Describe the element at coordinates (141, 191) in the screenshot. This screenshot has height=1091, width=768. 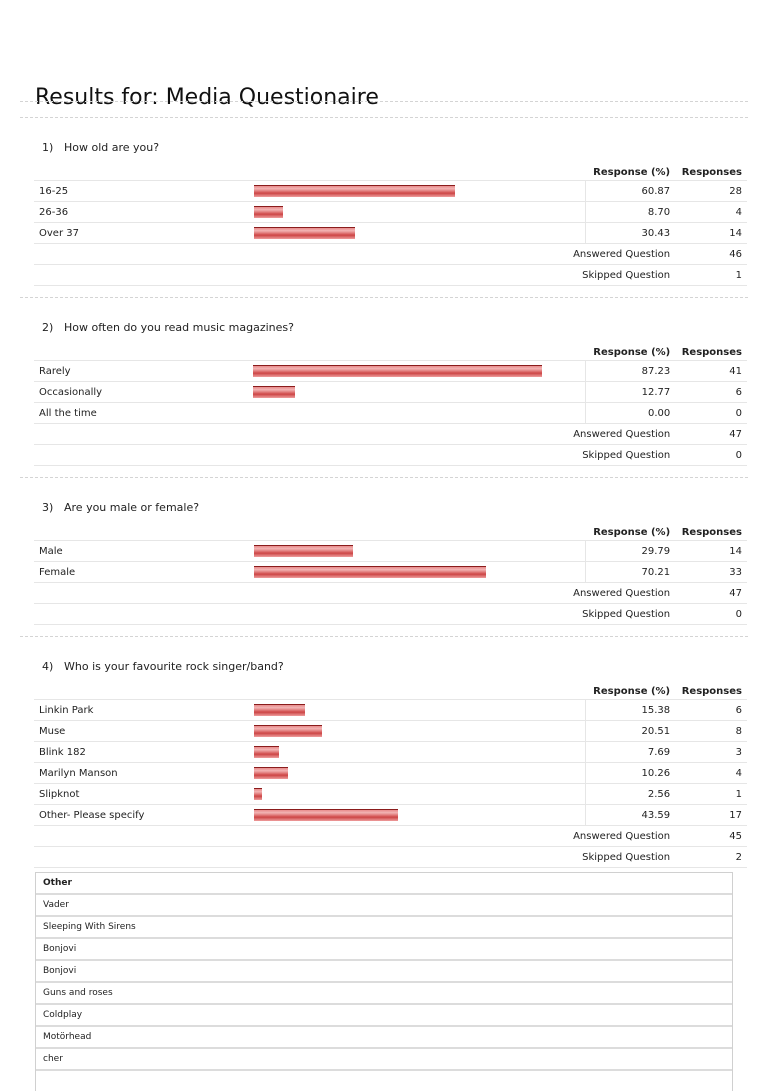
I see `answer-label: 16-25` at that location.